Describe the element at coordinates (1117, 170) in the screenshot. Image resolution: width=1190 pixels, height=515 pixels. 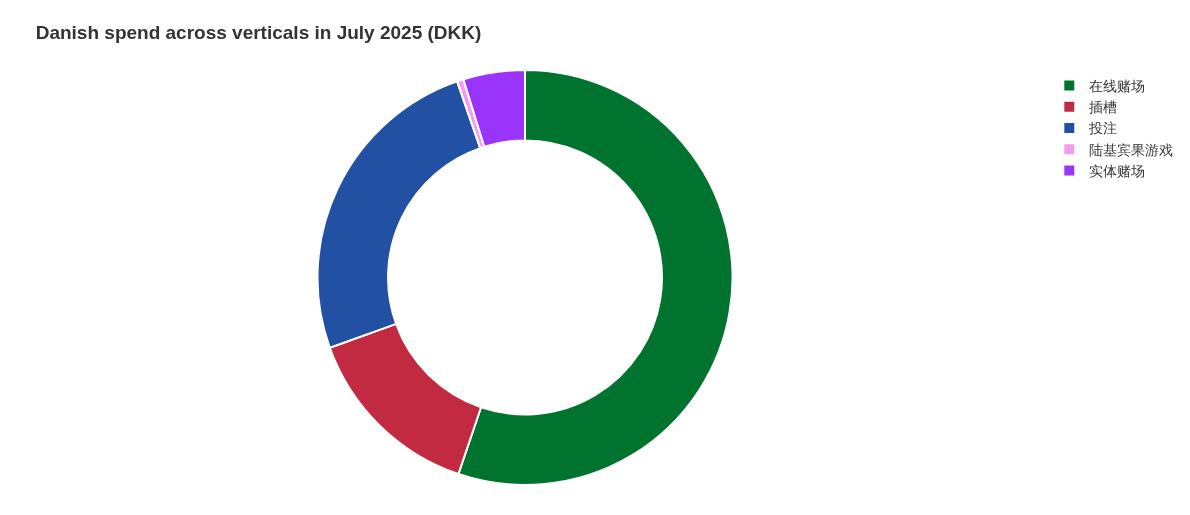
I see `legend-label: 实体赌场` at that location.